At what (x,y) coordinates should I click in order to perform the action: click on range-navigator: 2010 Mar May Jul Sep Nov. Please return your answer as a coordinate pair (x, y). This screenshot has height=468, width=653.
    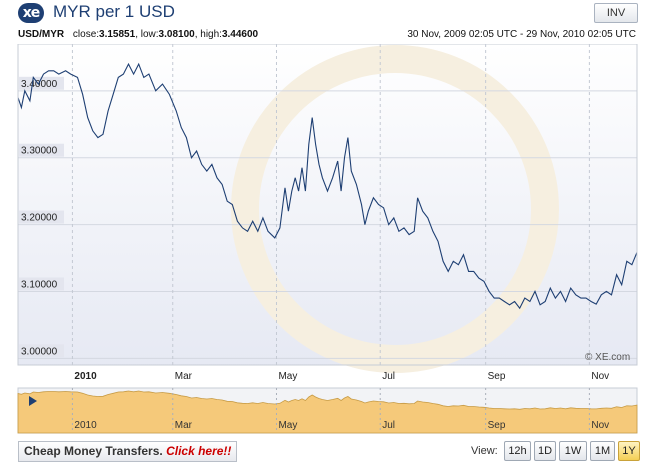
    Looking at the image, I should click on (327, 410).